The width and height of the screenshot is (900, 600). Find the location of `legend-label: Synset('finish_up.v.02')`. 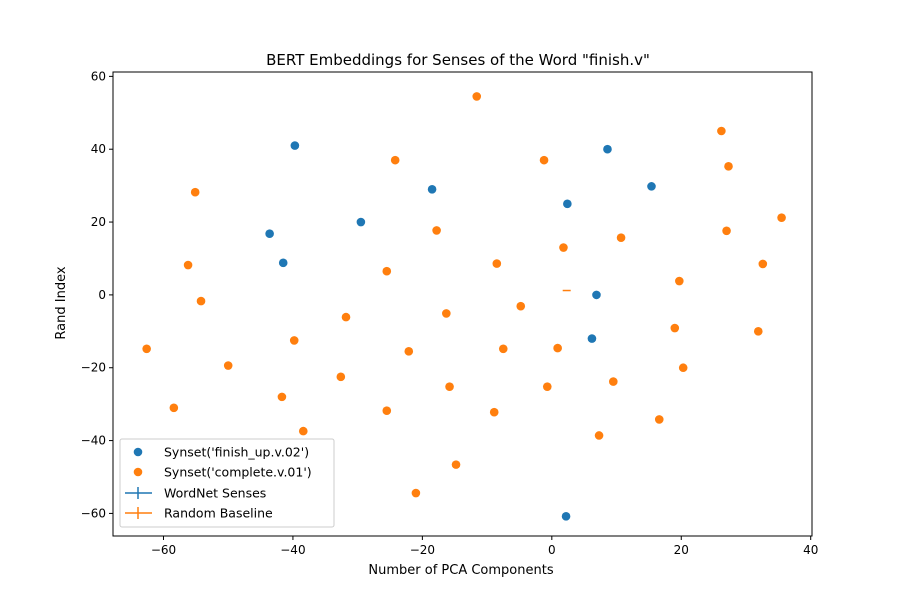

legend-label: Synset('finish_up.v.02') is located at coordinates (236, 452).